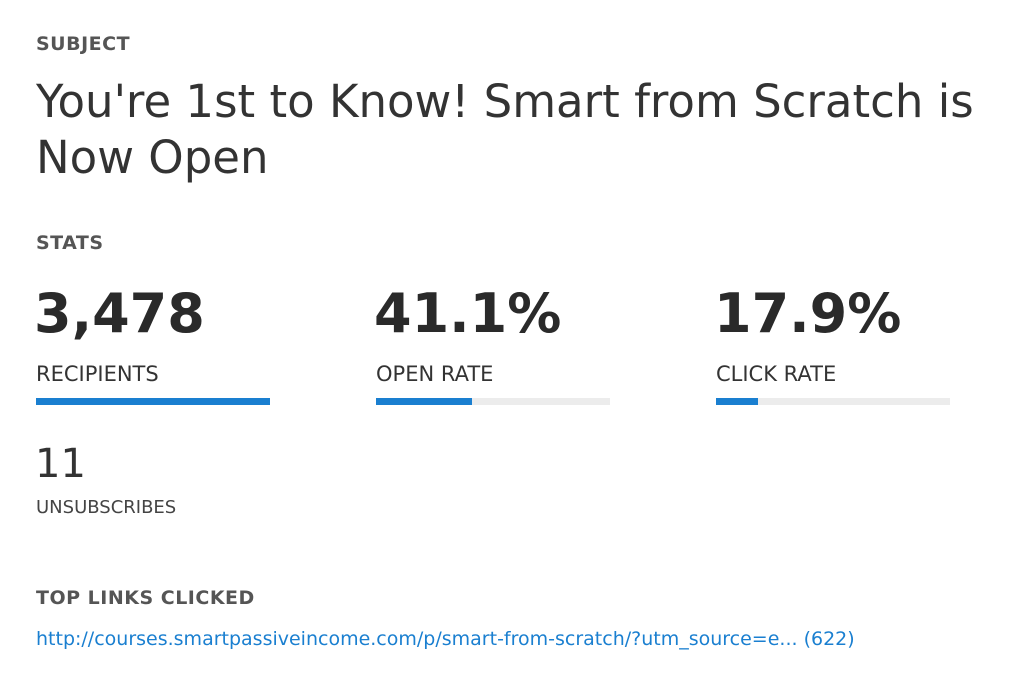  What do you see at coordinates (468, 313) in the screenshot?
I see `stat-value: 41.1%` at bounding box center [468, 313].